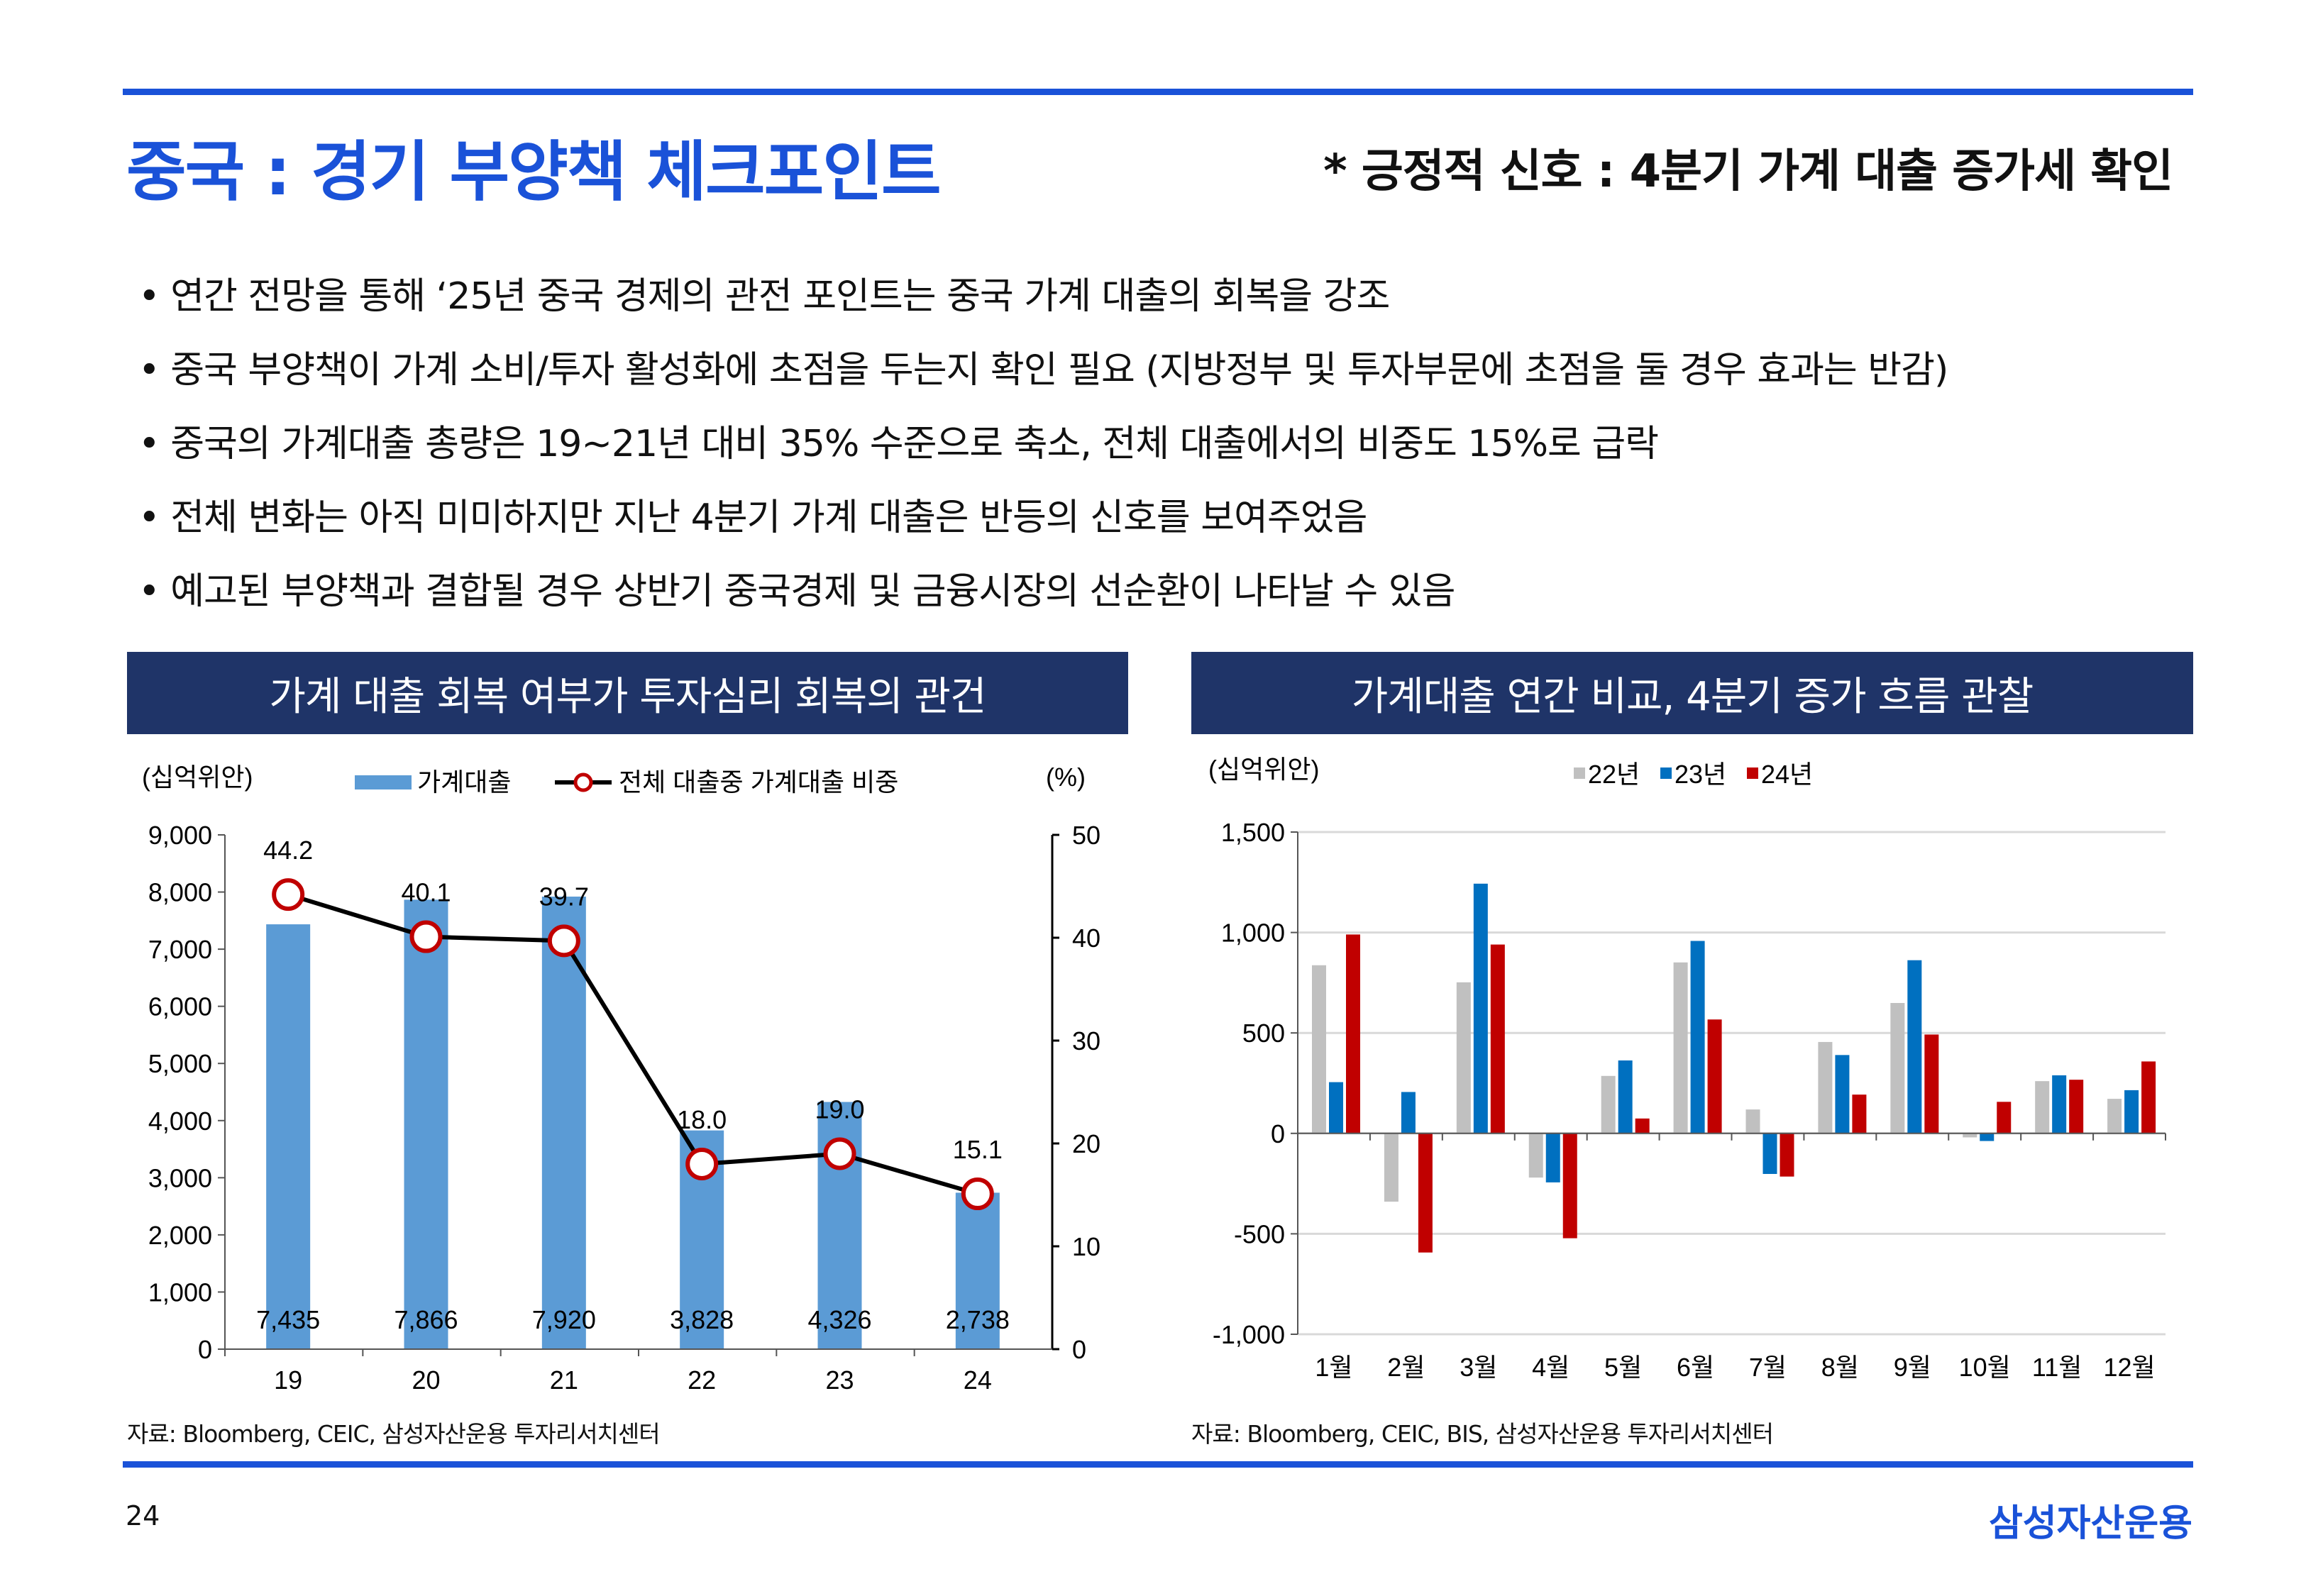 Image resolution: width=2306 pixels, height=1596 pixels. What do you see at coordinates (288, 1320) in the screenshot?
I see `bar-value-label: 7,435` at bounding box center [288, 1320].